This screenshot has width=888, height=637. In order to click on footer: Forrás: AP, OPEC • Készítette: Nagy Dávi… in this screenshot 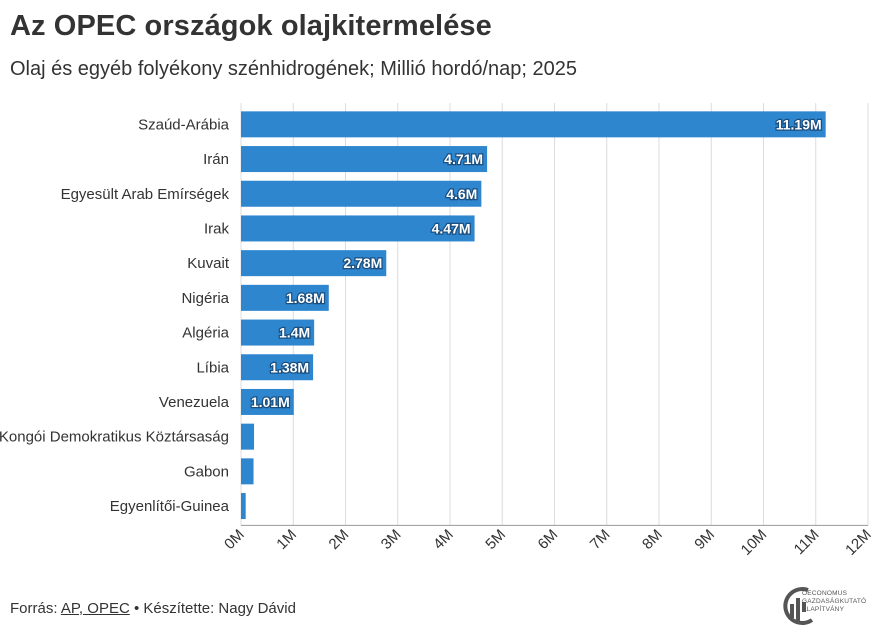, I will do `click(153, 608)`.